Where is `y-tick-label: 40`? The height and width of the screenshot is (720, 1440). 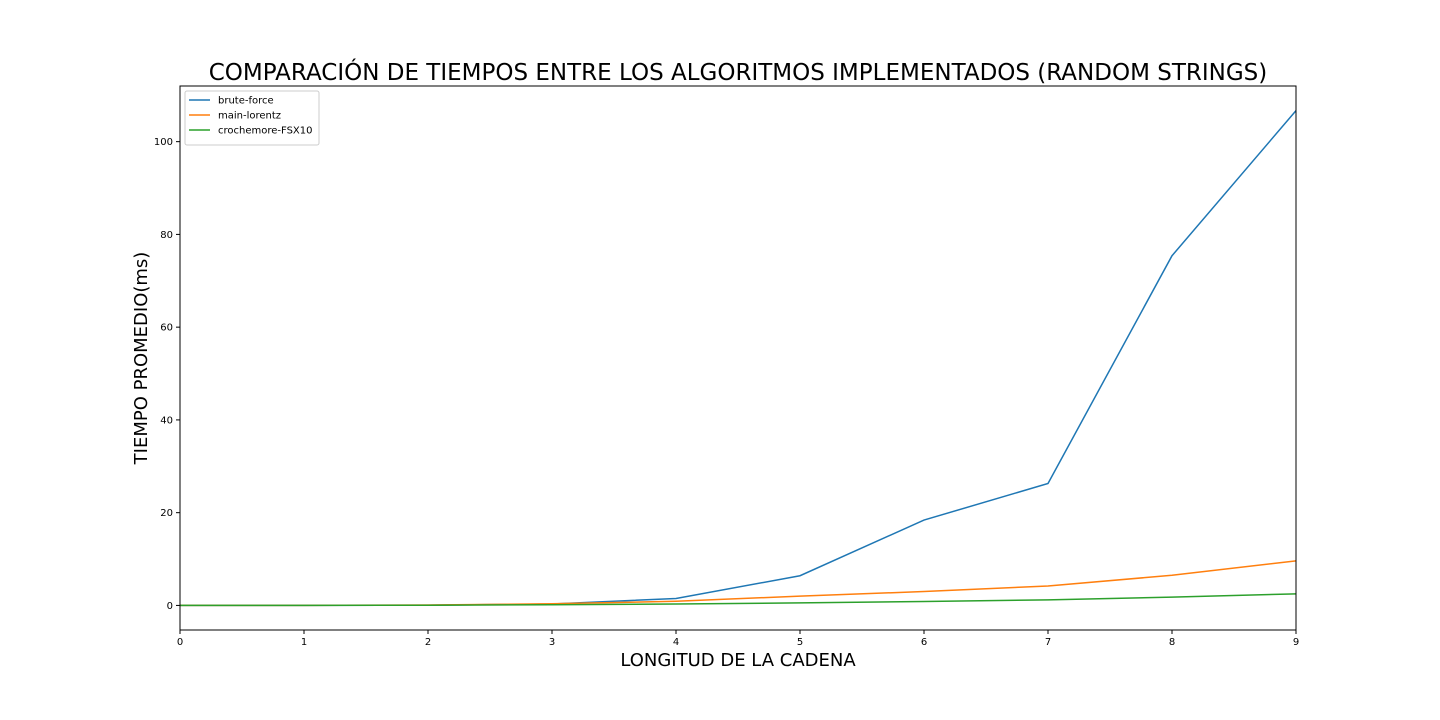
y-tick-label: 40 is located at coordinates (166, 420).